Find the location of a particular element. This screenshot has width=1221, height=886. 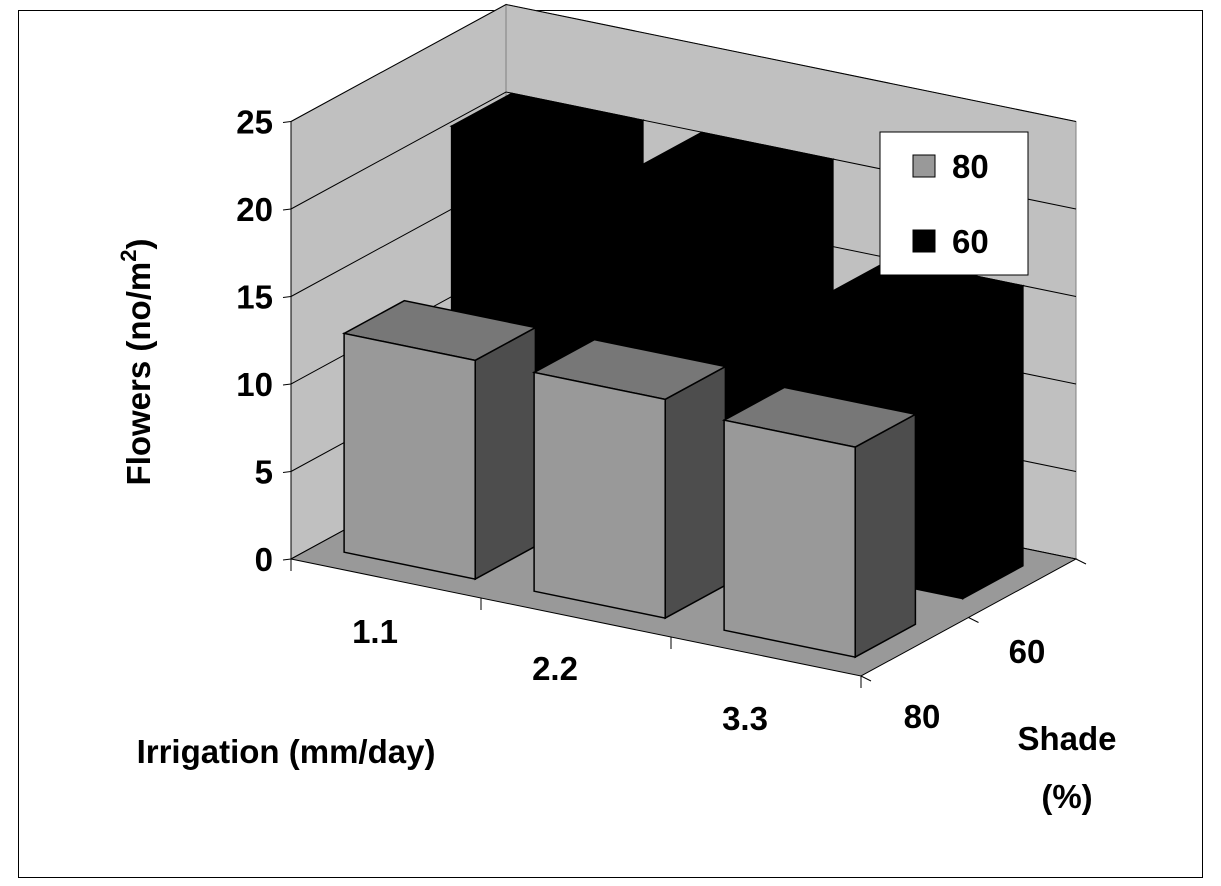

bar-80-3.3-side is located at coordinates (885, 536).